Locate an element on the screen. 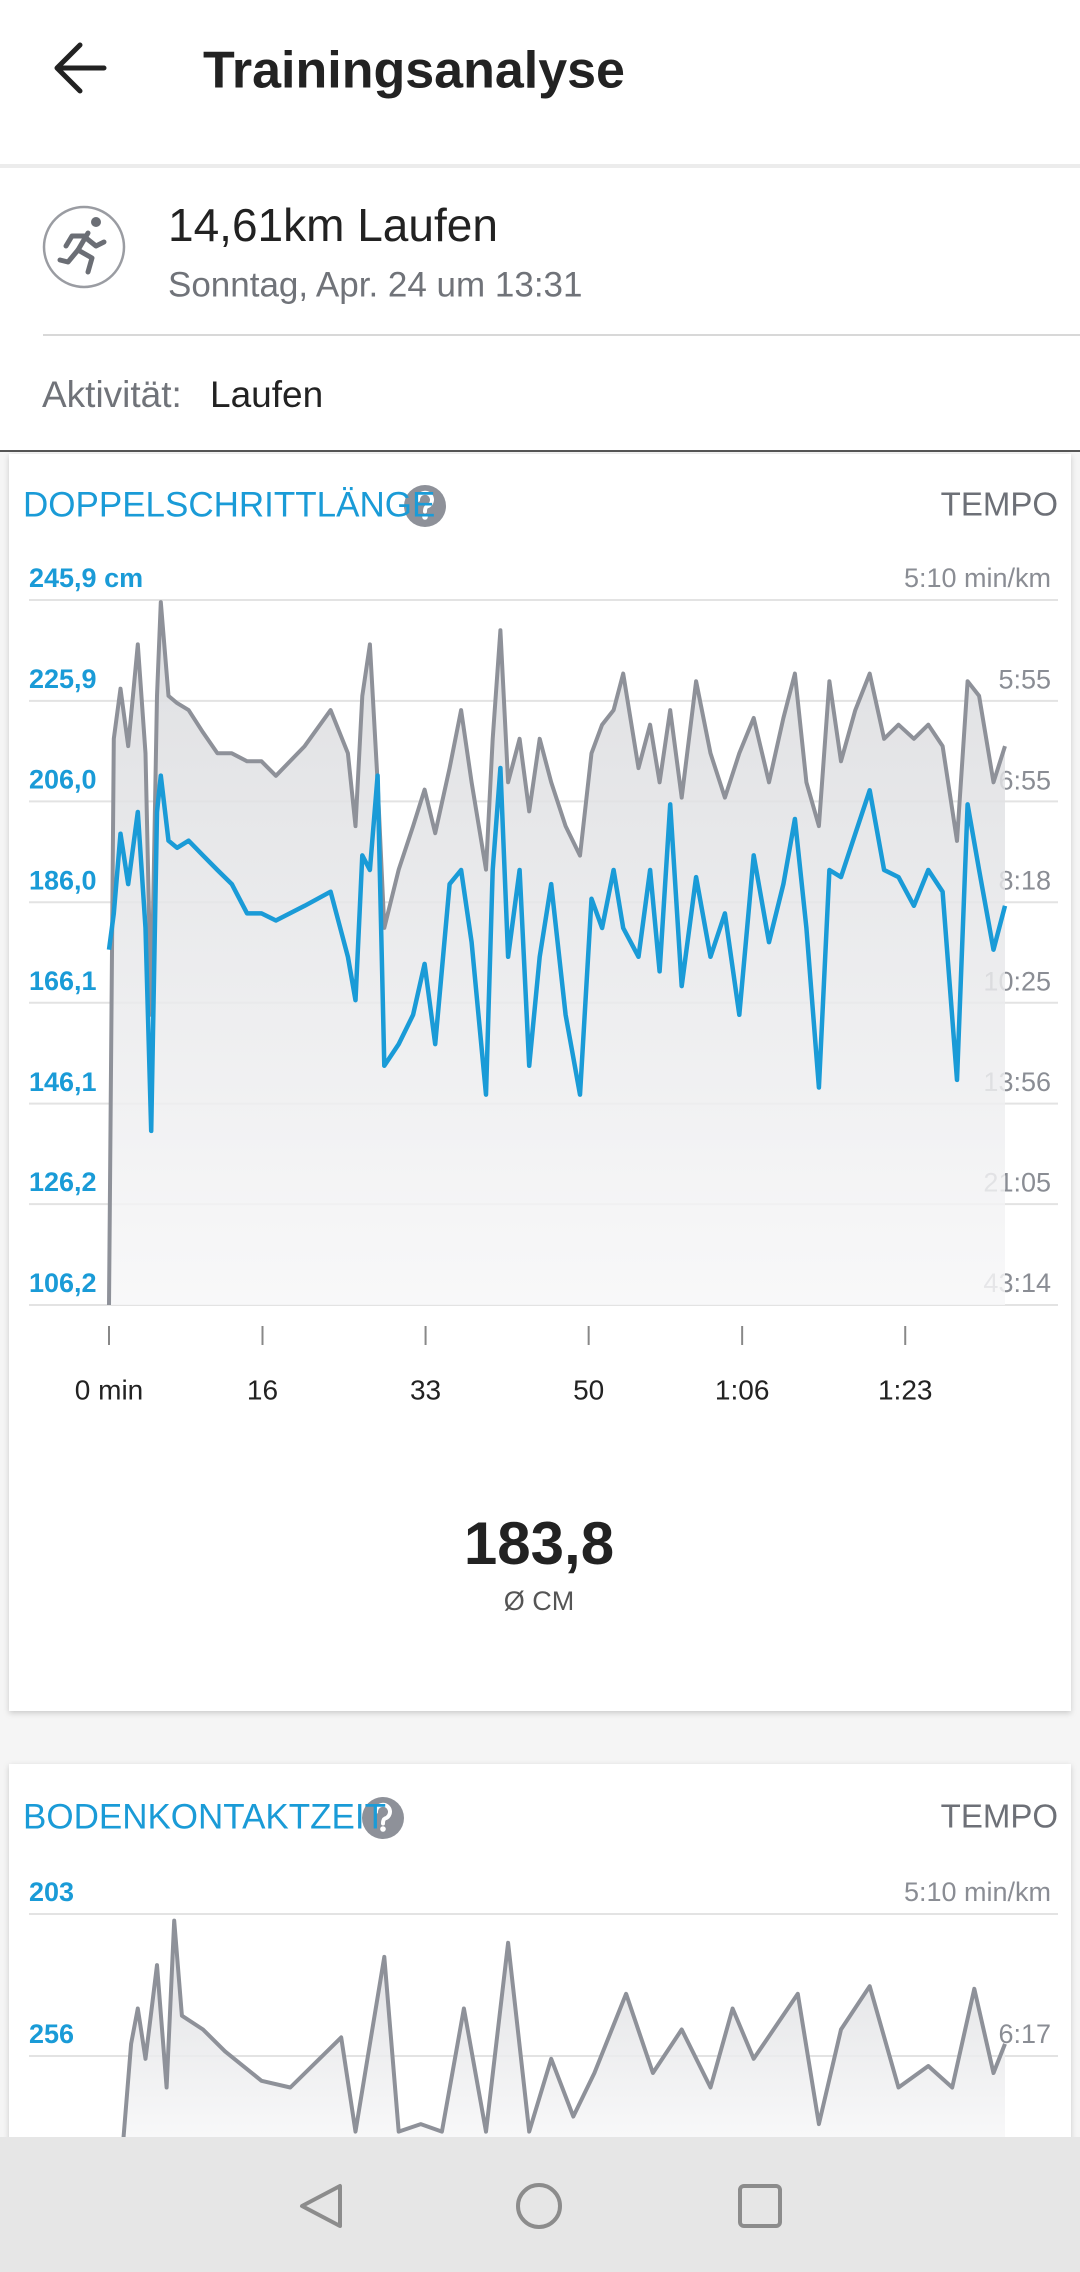  app-bar is located at coordinates (540, 82).